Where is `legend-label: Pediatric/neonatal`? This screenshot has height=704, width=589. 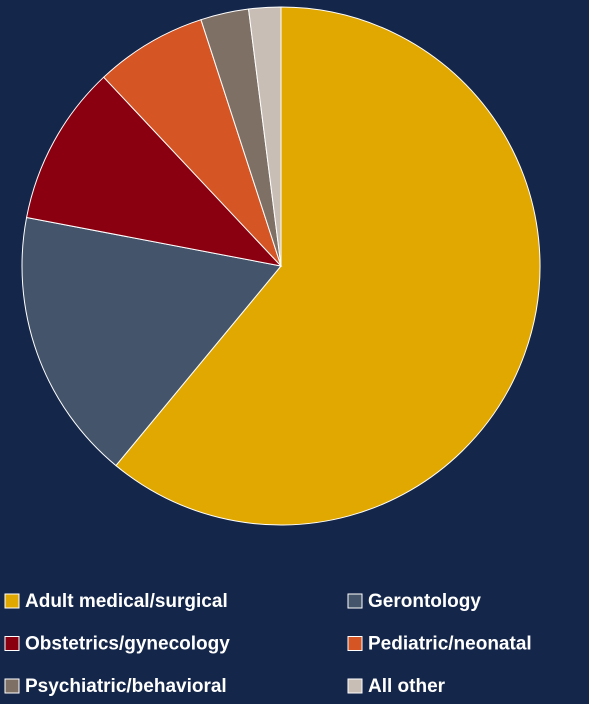
legend-label: Pediatric/neonatal is located at coordinates (450, 644).